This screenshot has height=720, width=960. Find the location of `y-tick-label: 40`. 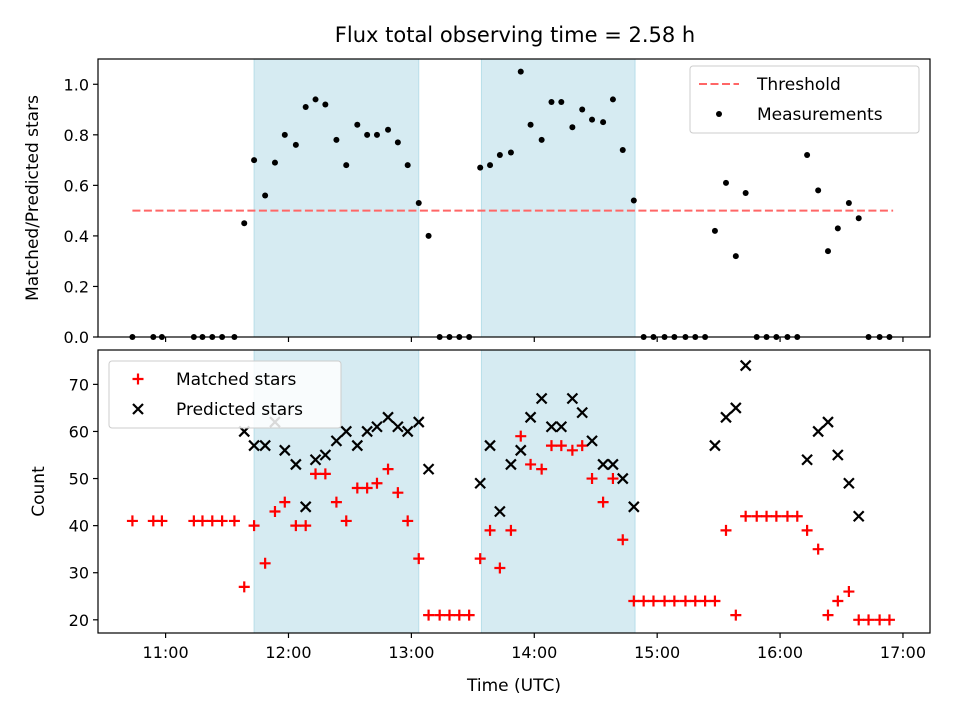

y-tick-label: 40 is located at coordinates (79, 526).